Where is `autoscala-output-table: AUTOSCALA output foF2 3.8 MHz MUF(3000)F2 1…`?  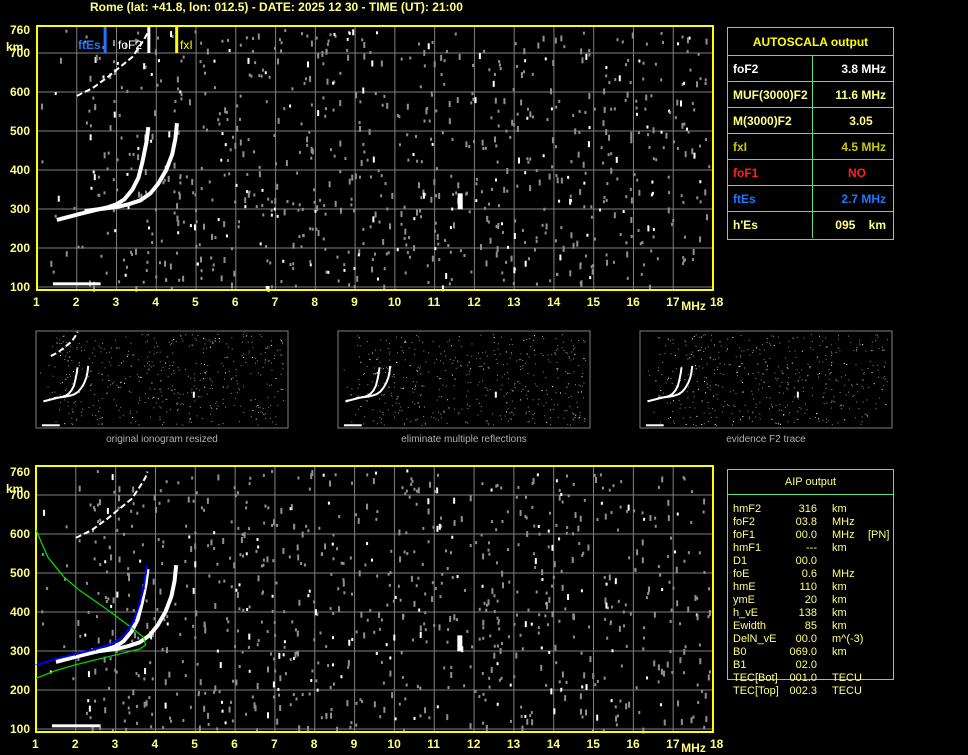
autoscala-output-table: AUTOSCALA output foF2 3.8 MHz MUF(3000)F2 1… is located at coordinates (810, 133).